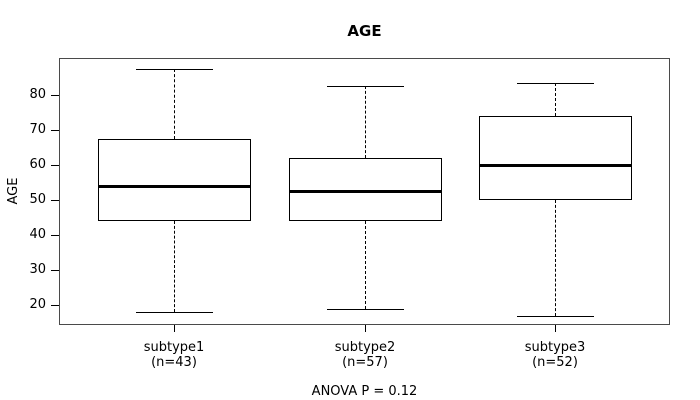 The height and width of the screenshot is (400, 700). What do you see at coordinates (37, 200) in the screenshot?
I see `y-tick-label: 50` at bounding box center [37, 200].